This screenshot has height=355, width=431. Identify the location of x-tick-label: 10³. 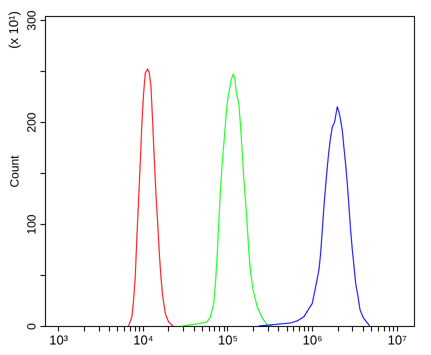
(59, 340).